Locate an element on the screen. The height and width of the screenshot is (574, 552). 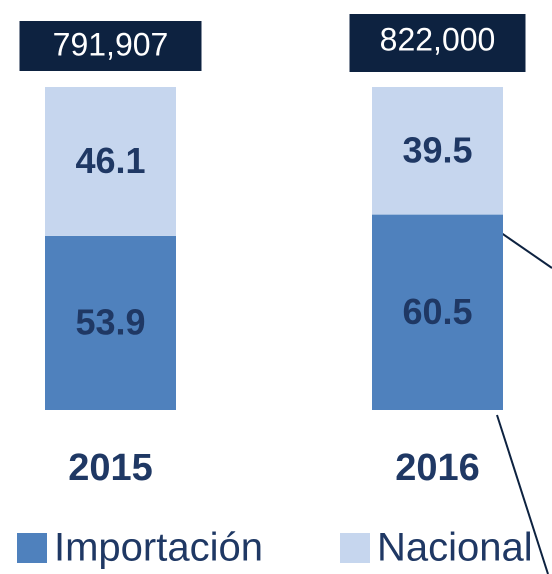
segment-label: 39.5 is located at coordinates (437, 149).